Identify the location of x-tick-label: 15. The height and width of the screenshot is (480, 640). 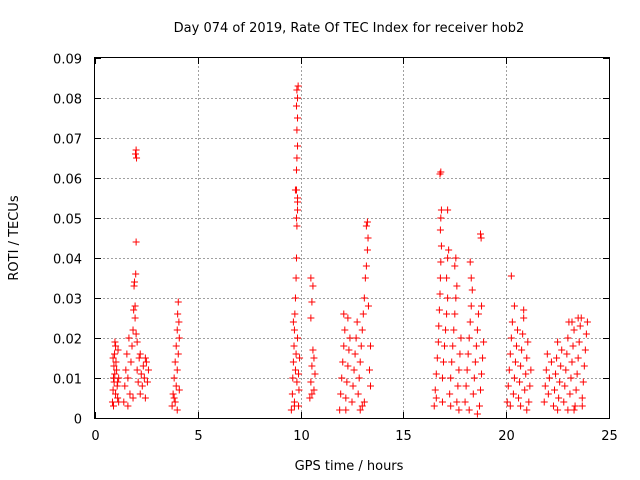
(403, 436).